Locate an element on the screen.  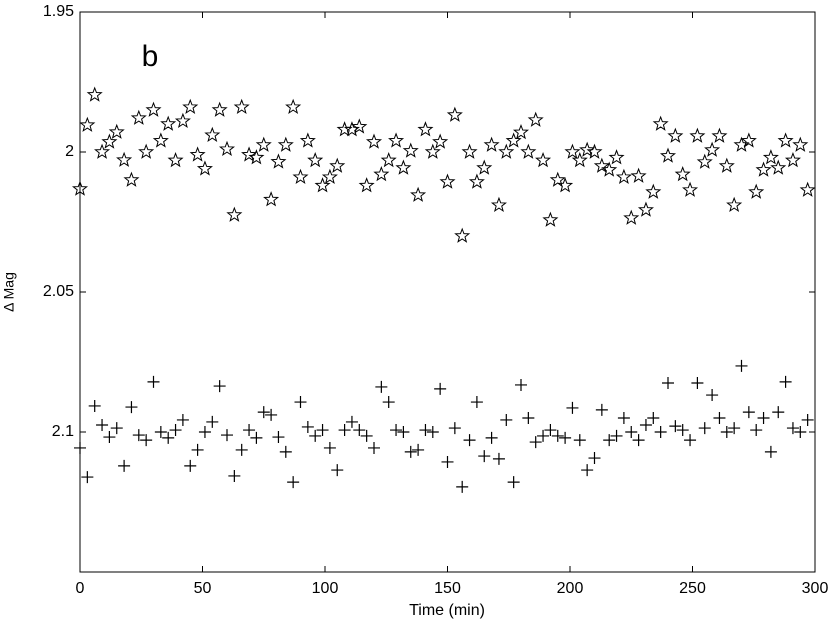
y-tick-label: 1.95 is located at coordinates (58, 11).